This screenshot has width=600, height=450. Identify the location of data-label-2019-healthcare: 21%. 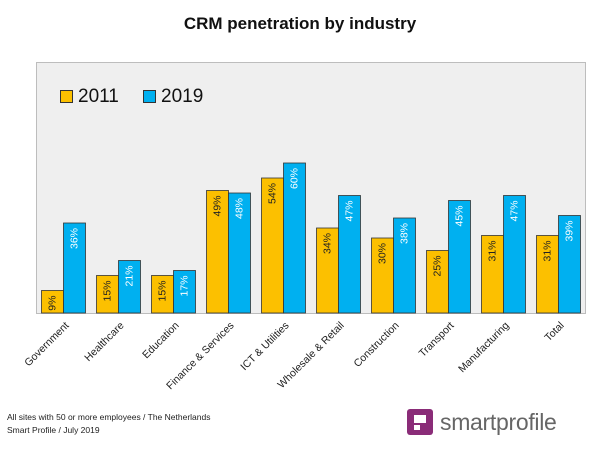
(130, 276).